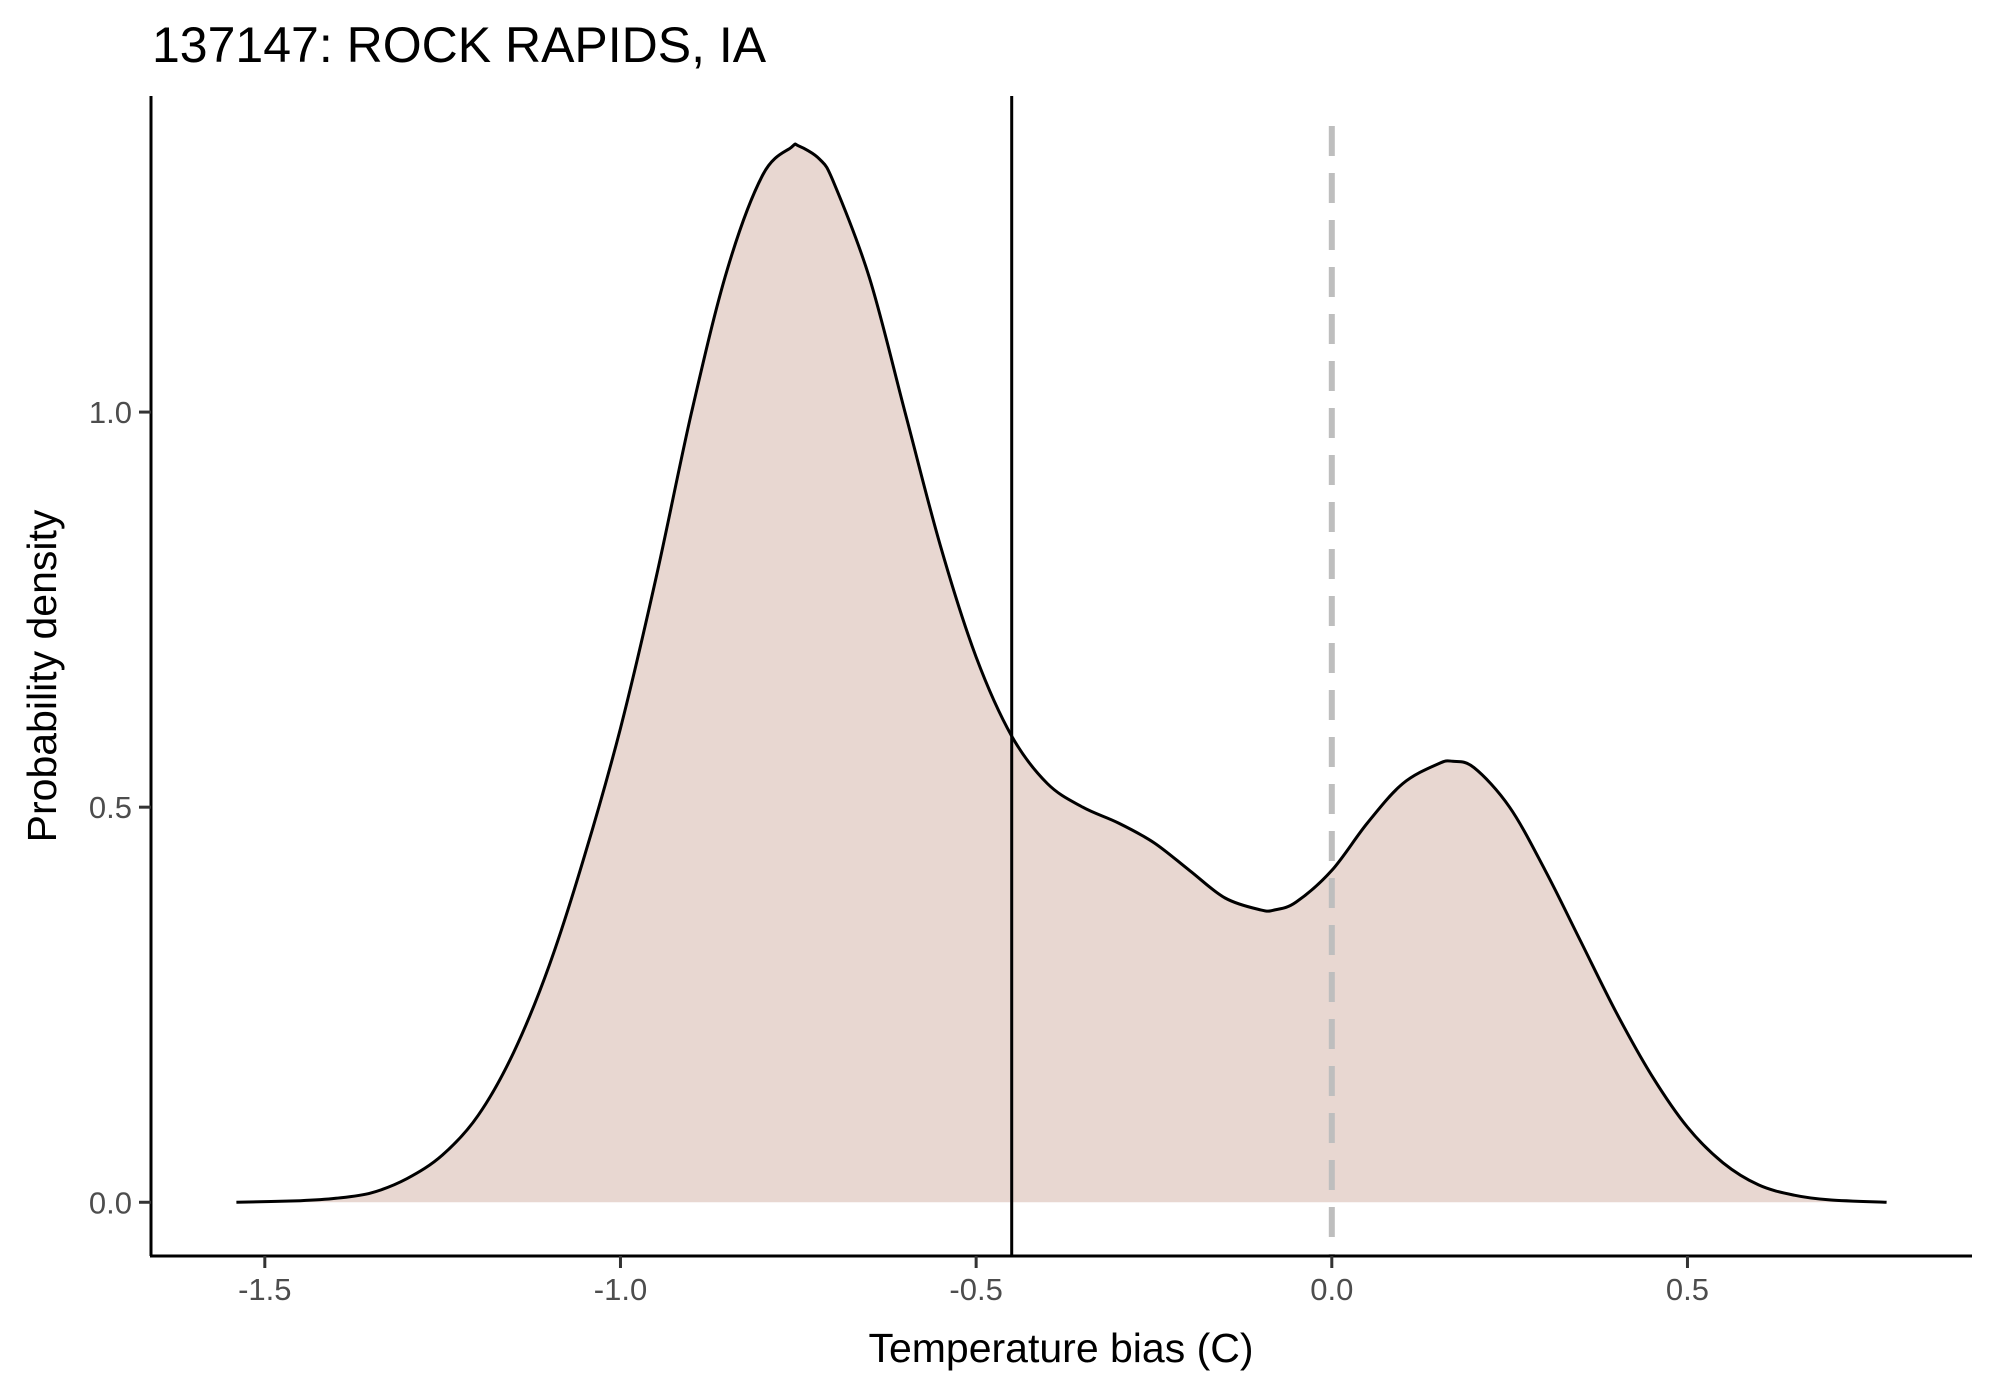  I want to click on x-tick-label: -1.5, so click(264, 1289).